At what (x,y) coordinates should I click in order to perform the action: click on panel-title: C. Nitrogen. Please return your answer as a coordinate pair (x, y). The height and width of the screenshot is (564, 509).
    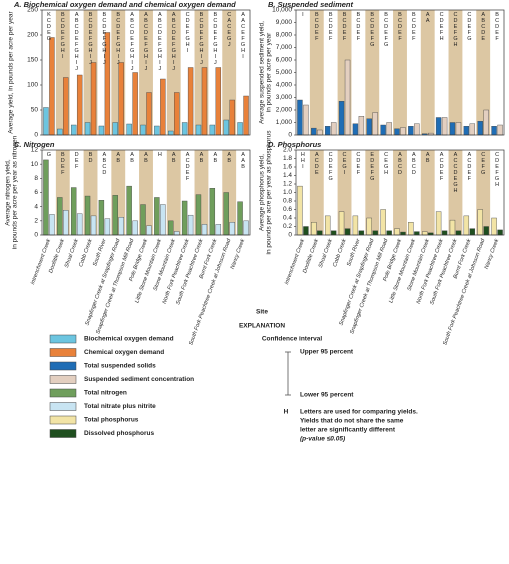
    Looking at the image, I should click on (34, 144).